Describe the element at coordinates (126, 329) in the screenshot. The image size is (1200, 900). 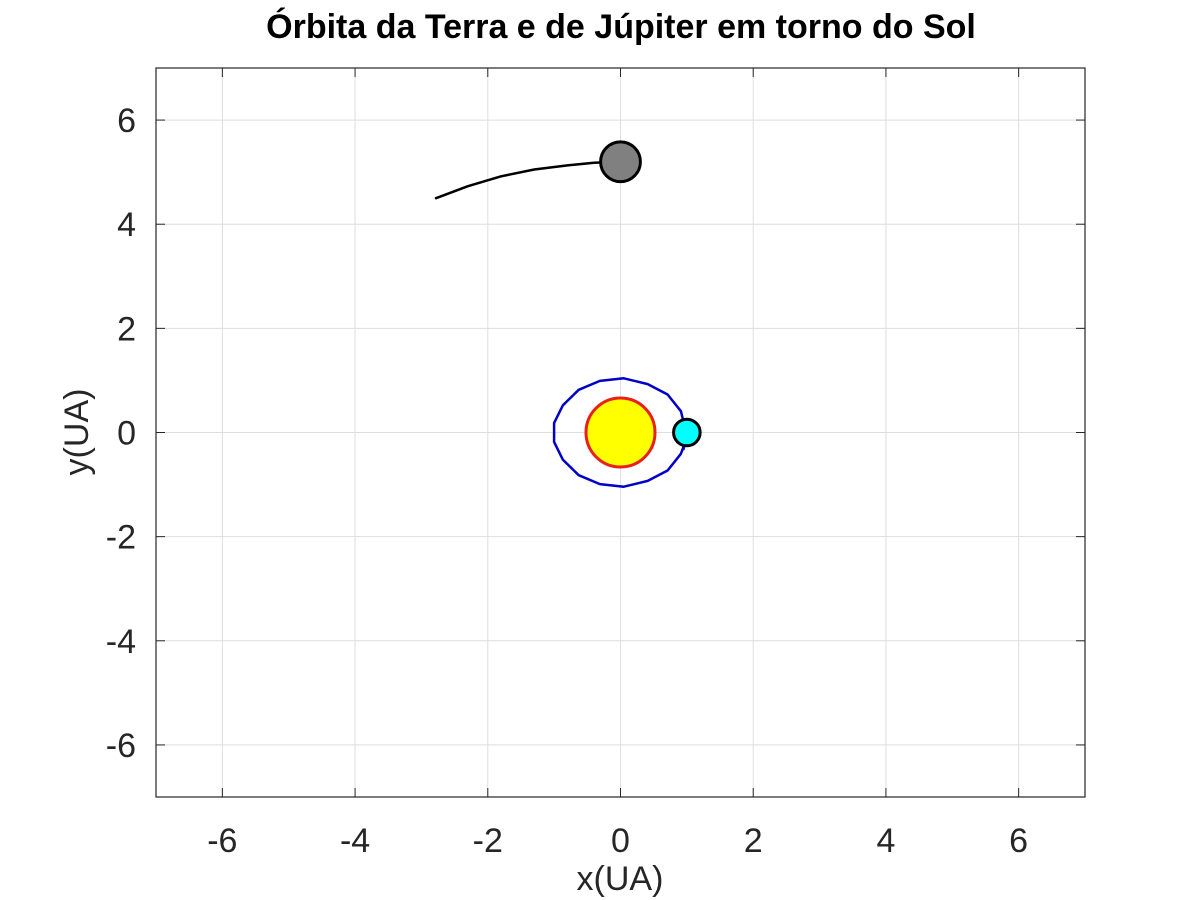
I see `y-tick-label: 2` at that location.